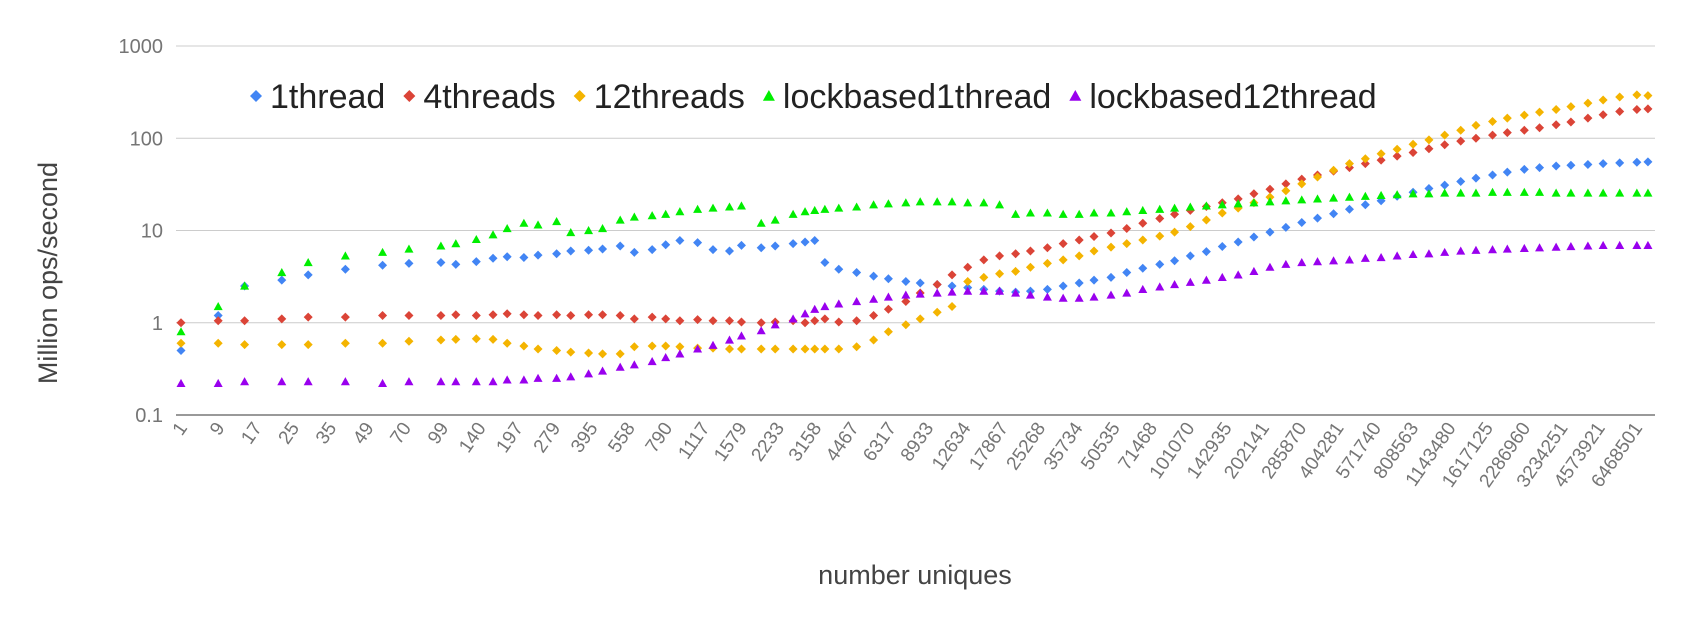 The image size is (1683, 625). Describe the element at coordinates (472, 438) in the screenshot. I see `x-tick-label: 140` at that location.